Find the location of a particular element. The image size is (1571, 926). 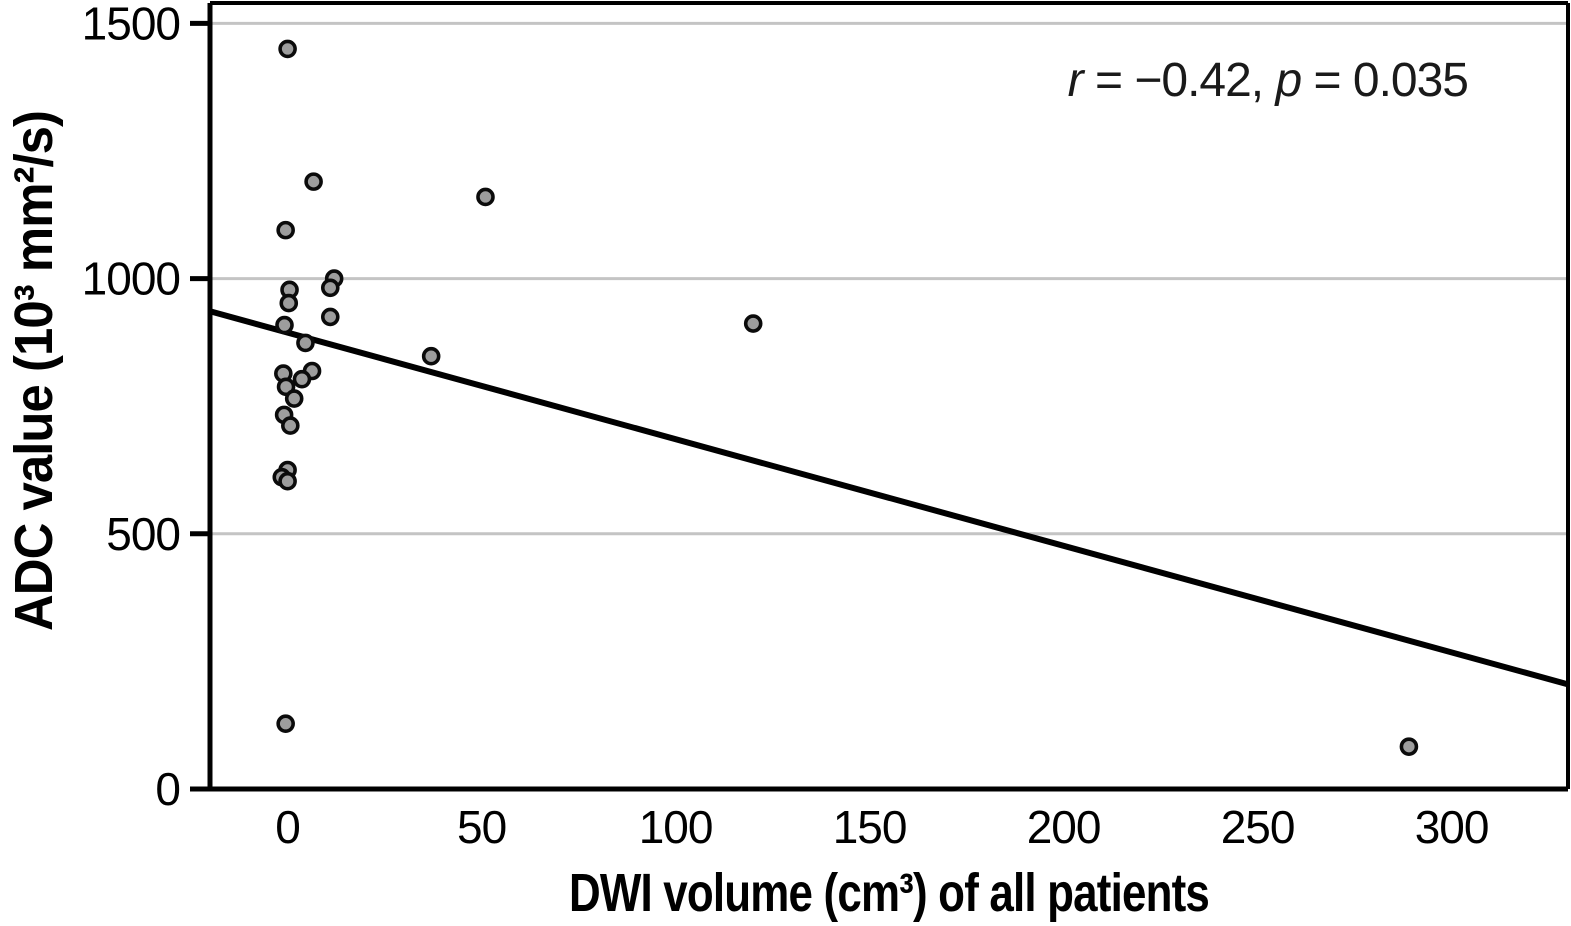

y-tick-label-500: 500 is located at coordinates (143, 534).